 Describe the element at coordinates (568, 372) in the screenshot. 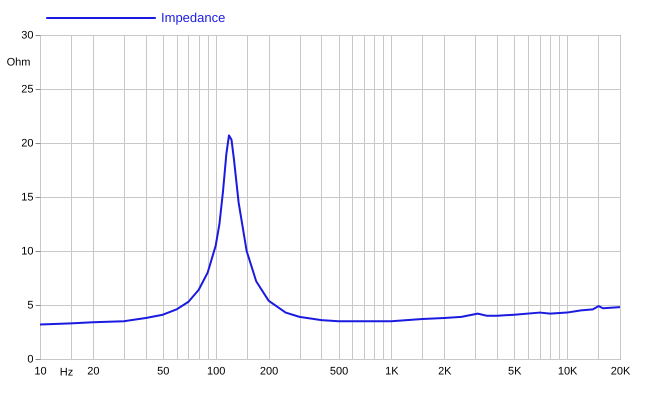

I see `x-tick-label: 10K` at that location.